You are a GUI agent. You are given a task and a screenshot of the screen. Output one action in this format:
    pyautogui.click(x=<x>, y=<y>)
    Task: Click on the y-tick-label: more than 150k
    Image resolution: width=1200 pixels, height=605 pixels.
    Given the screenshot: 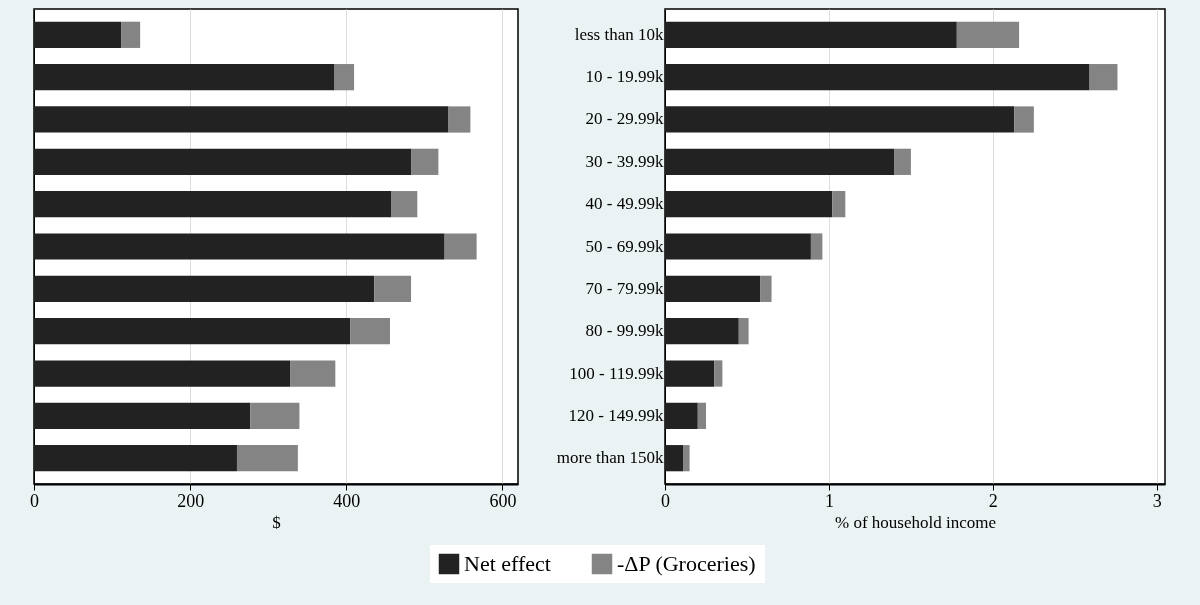 What is the action you would take?
    pyautogui.click(x=610, y=458)
    